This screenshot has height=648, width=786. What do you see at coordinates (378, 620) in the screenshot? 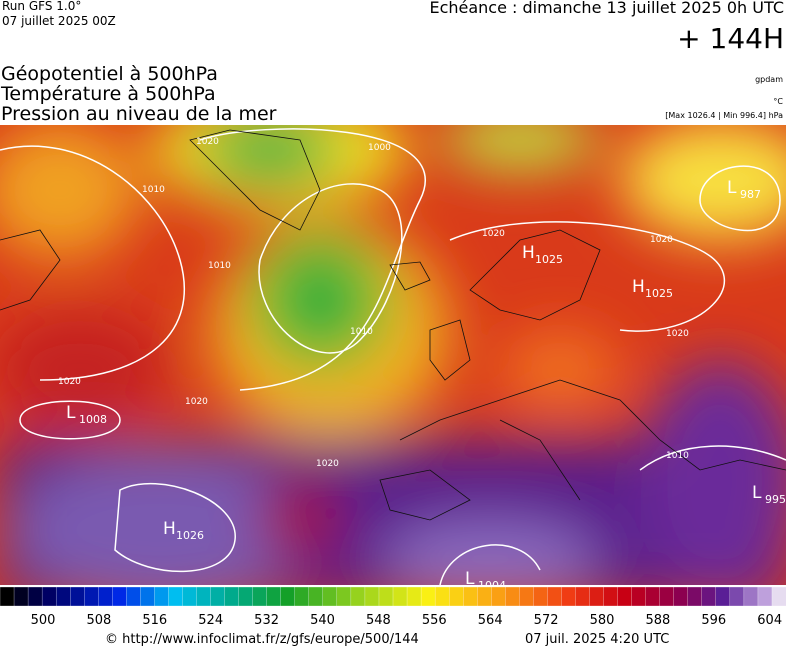
I see `colorbar-label: 548` at bounding box center [378, 620].